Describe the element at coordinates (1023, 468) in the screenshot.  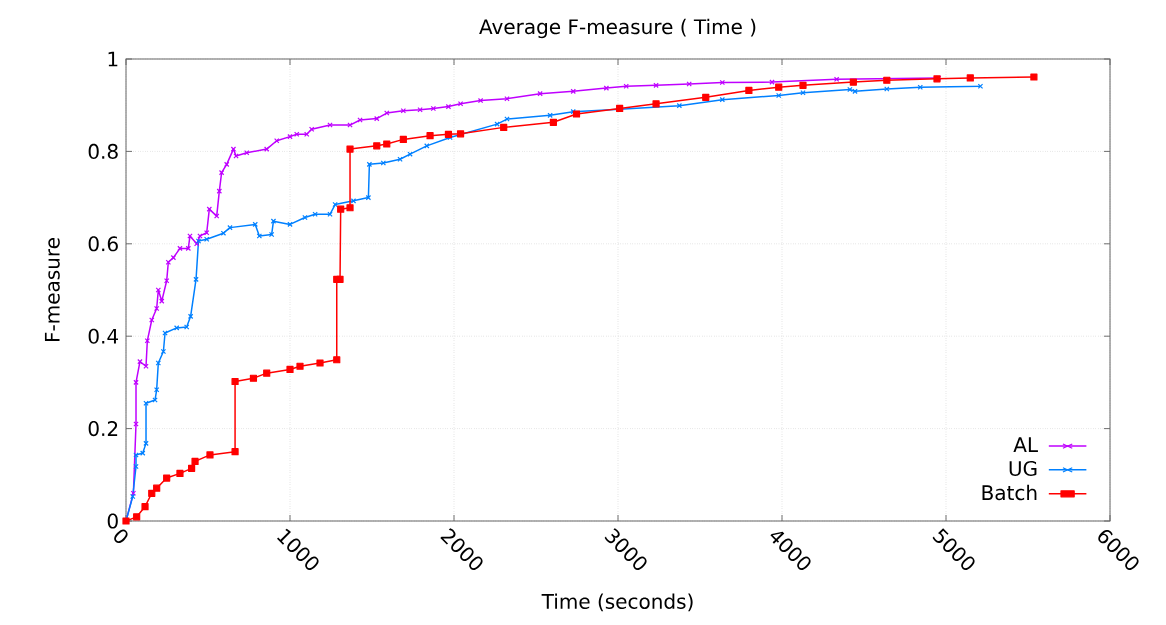
I see `legend-label: UG` at that location.